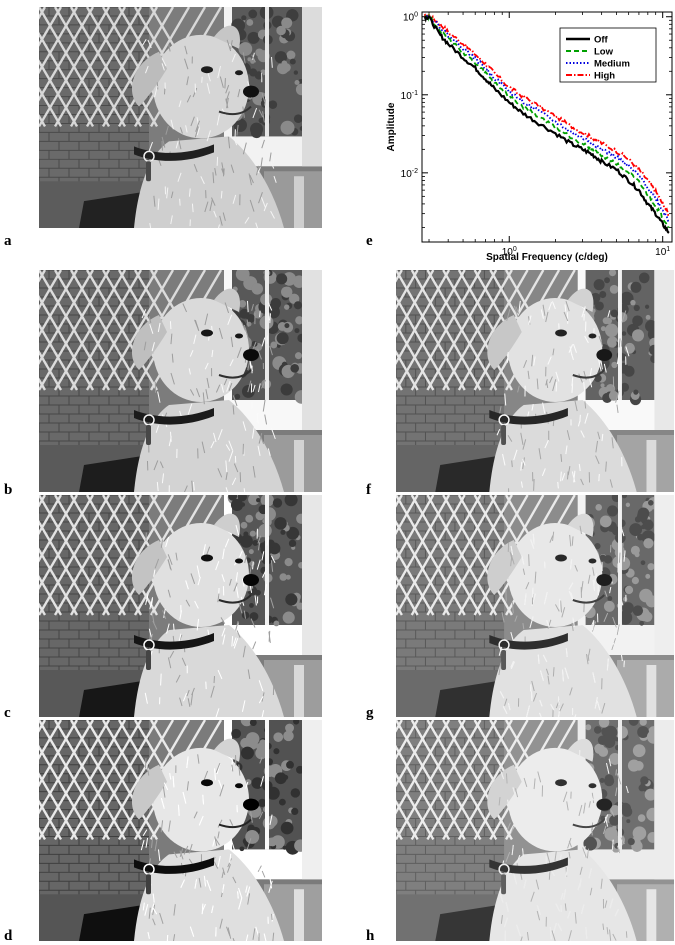 Image resolution: width=675 pixels, height=945 pixels. What do you see at coordinates (370, 713) in the screenshot?
I see `panel-letter-g: g` at bounding box center [370, 713].